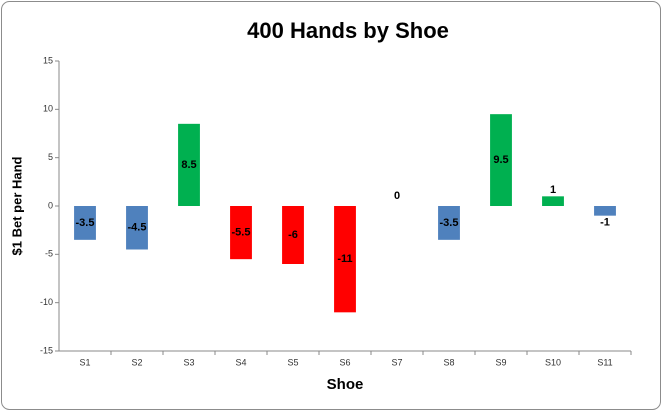  I want to click on y-tick-label: -15, so click(46, 350).